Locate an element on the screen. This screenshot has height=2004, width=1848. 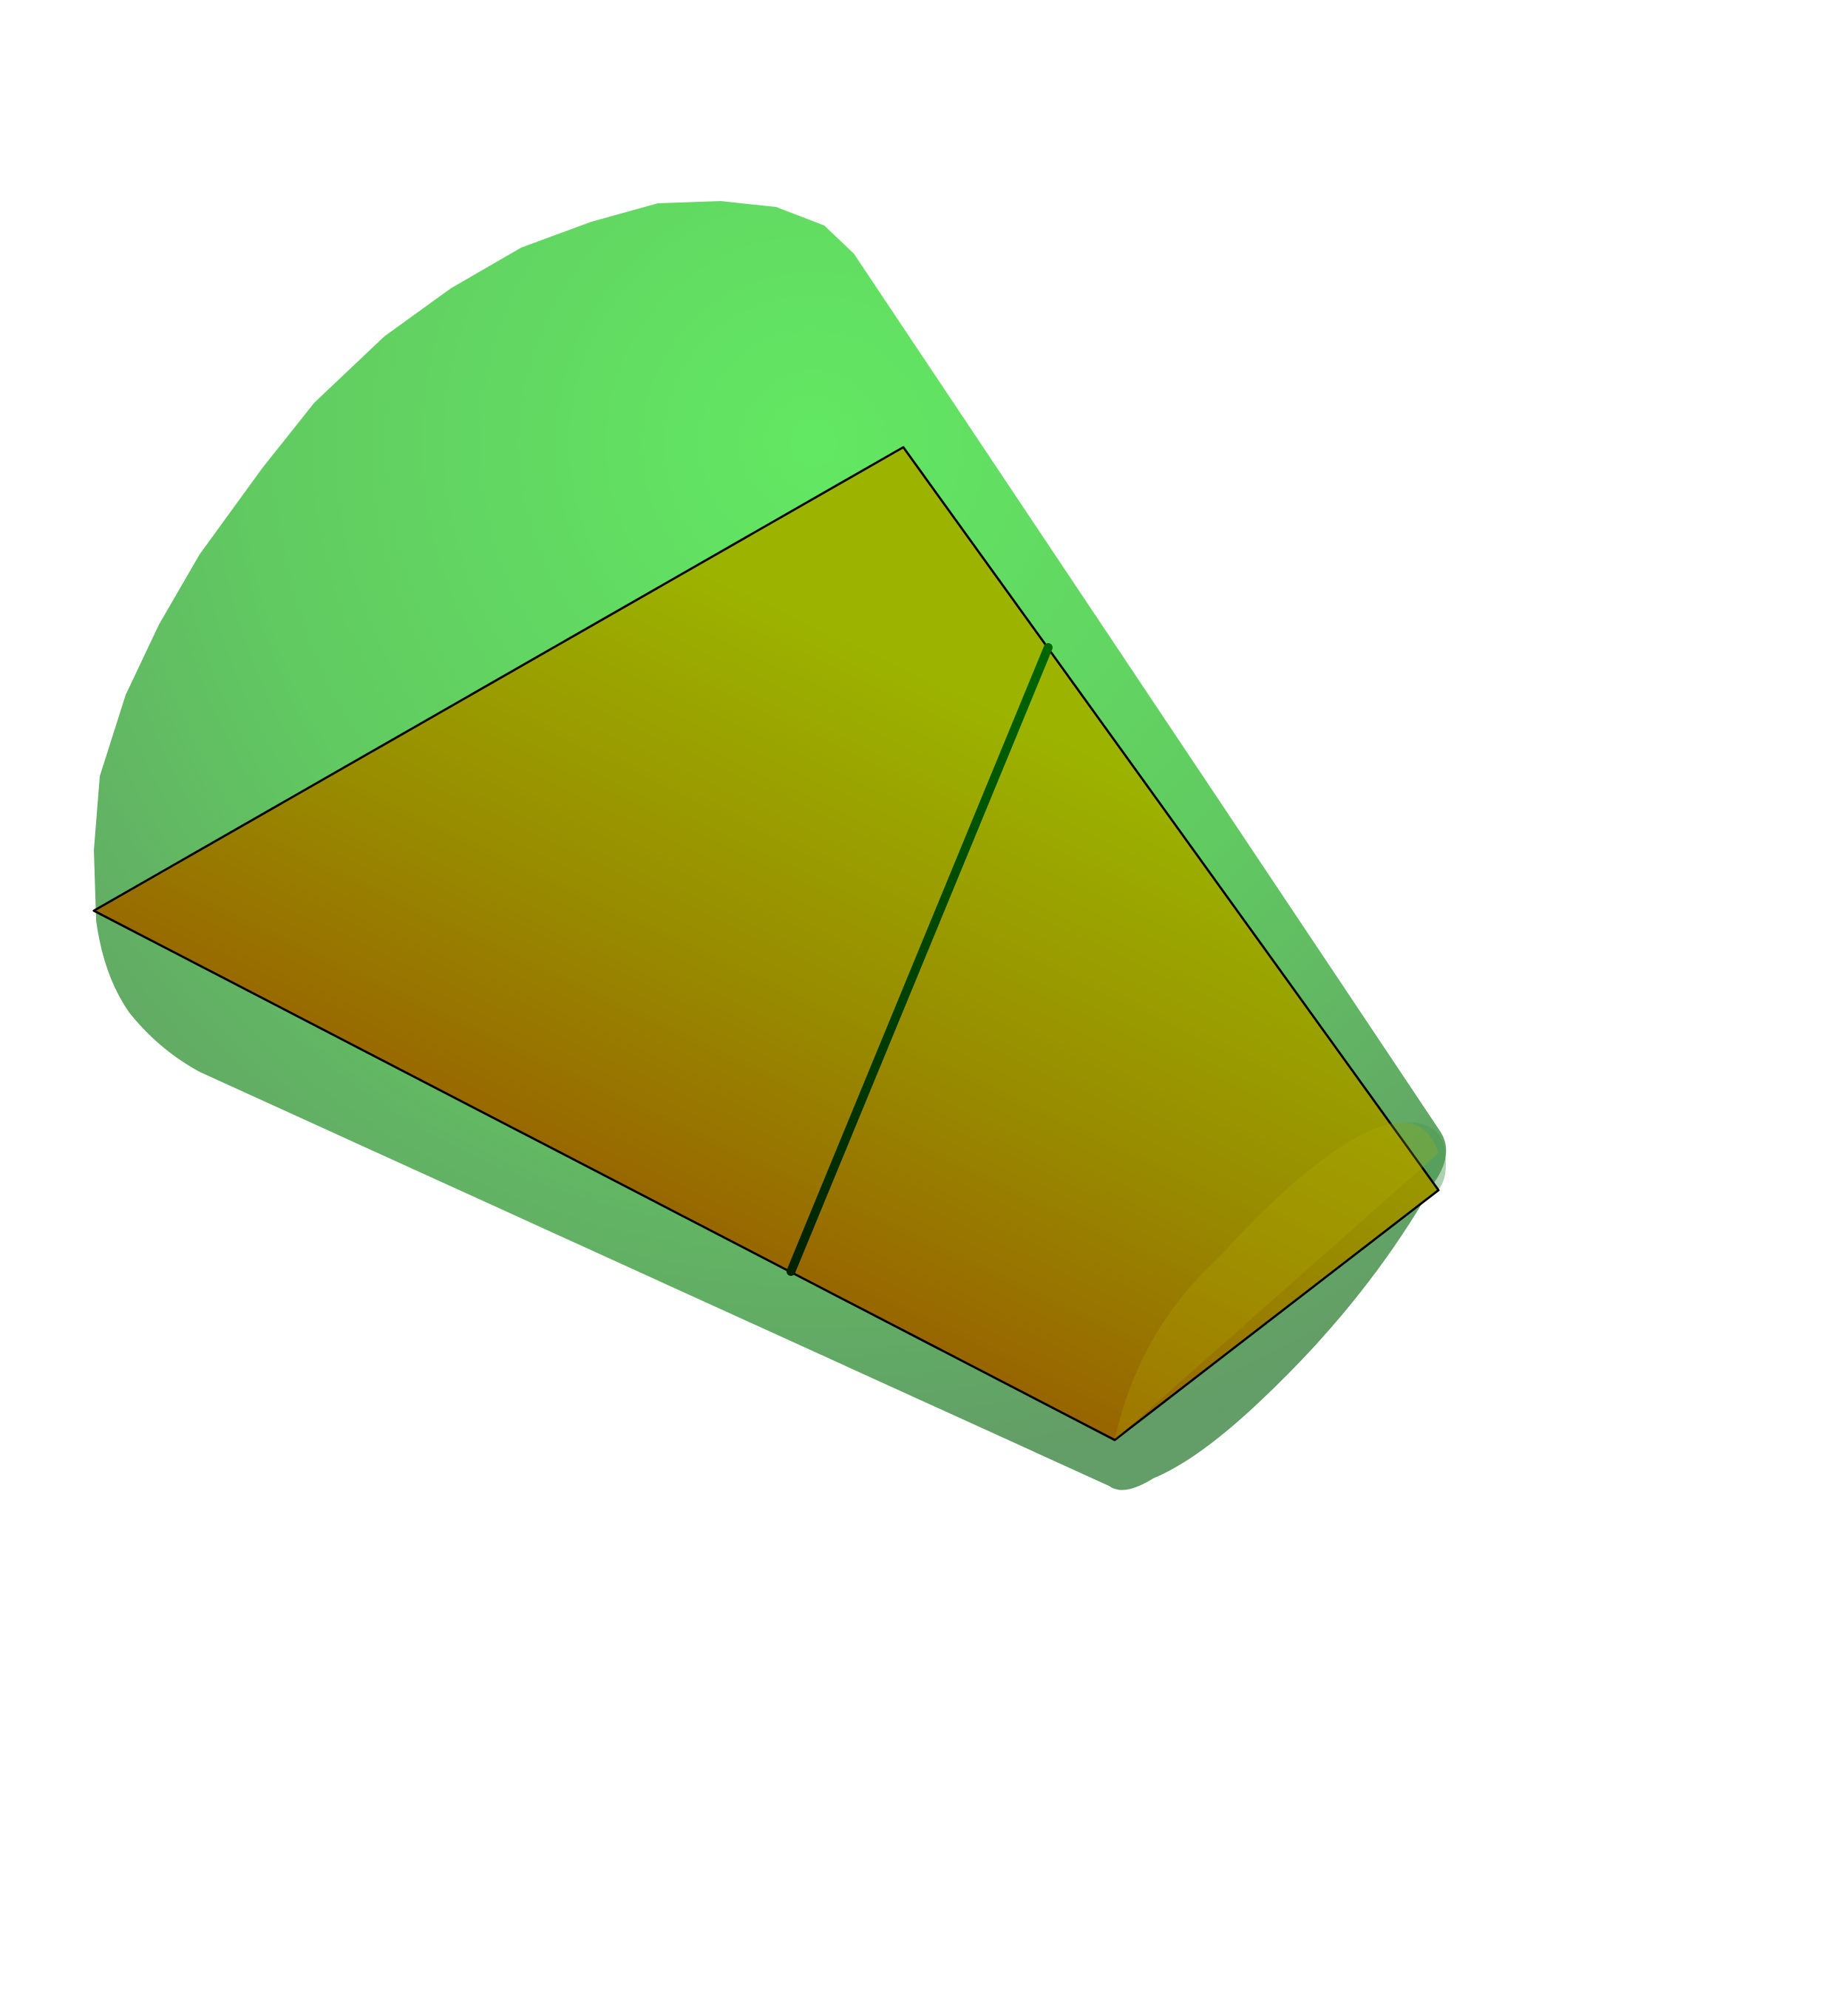
small-base-ellipse is located at coordinates (1276, 1281).